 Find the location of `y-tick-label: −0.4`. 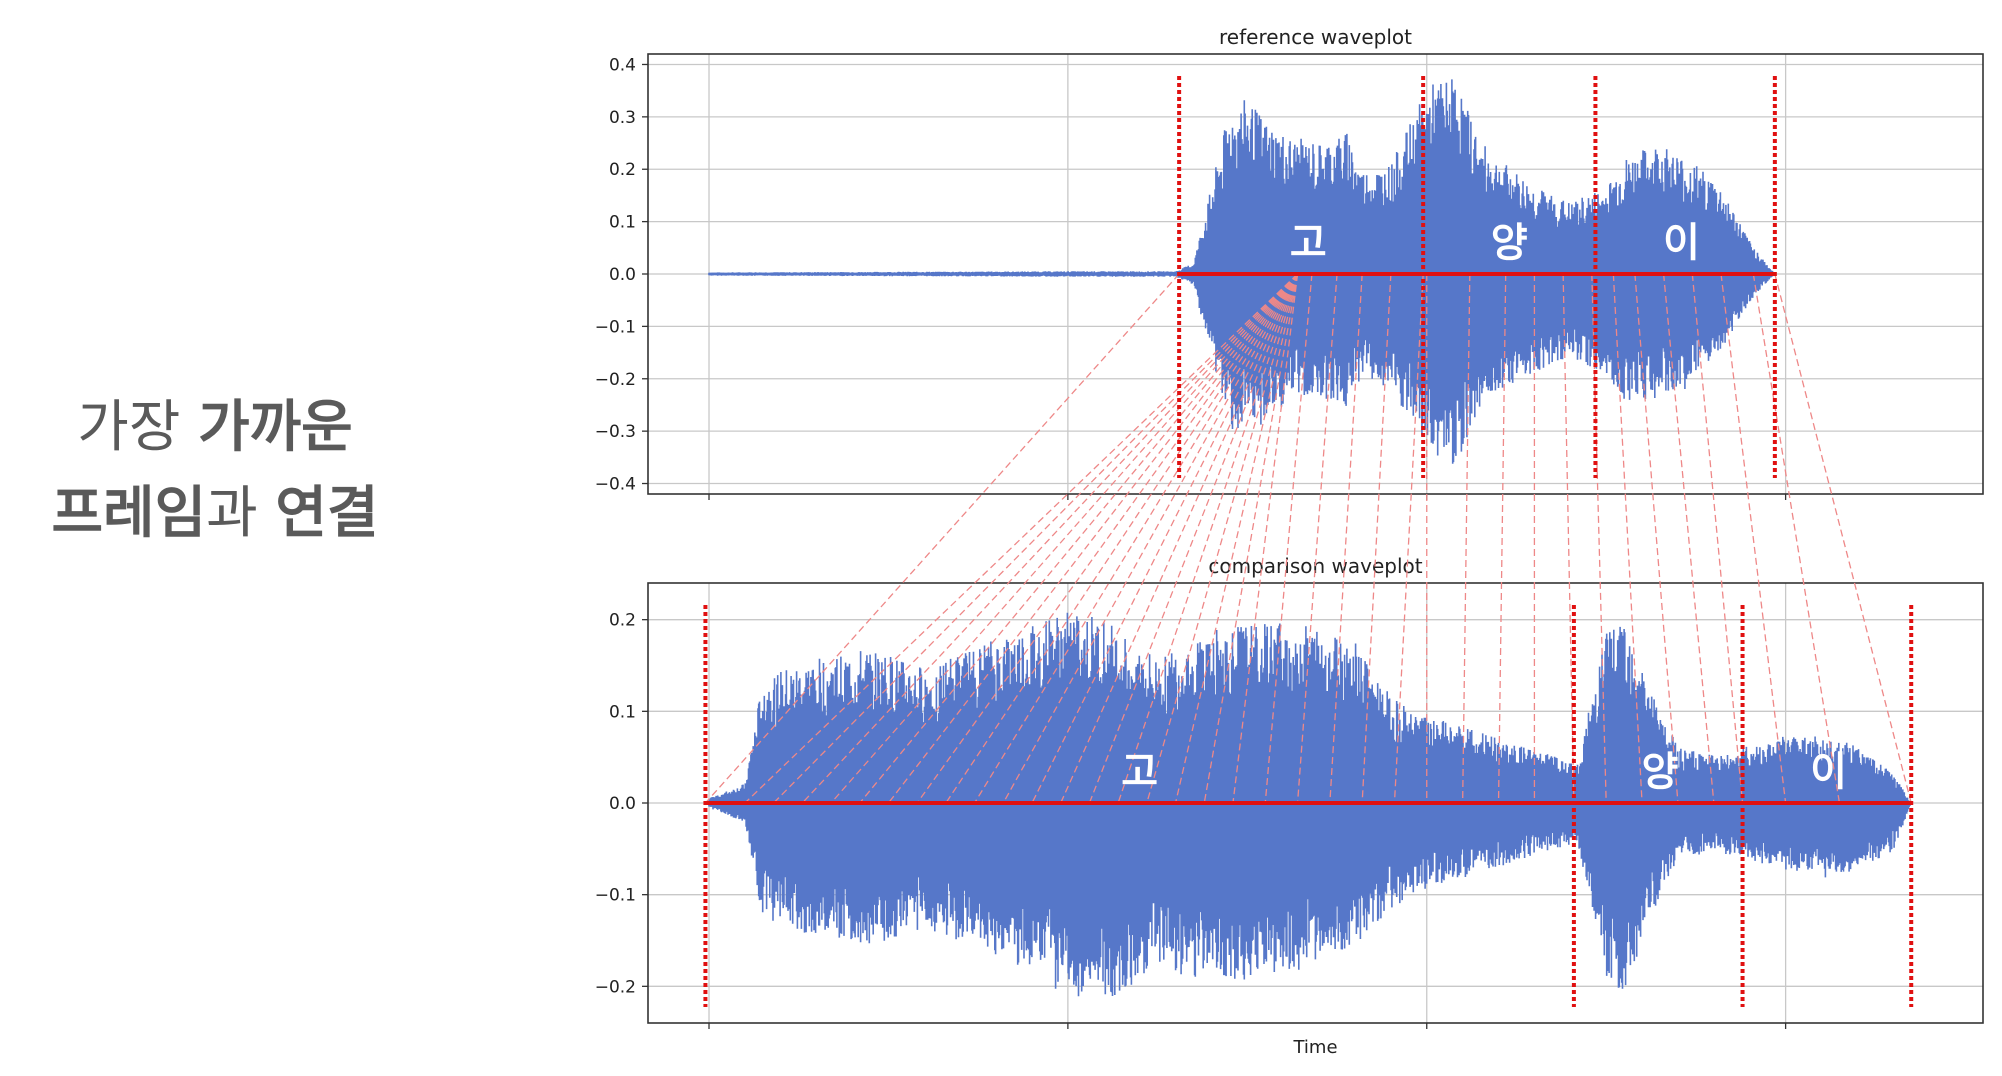

y-tick-label: −0.4 is located at coordinates (615, 485).